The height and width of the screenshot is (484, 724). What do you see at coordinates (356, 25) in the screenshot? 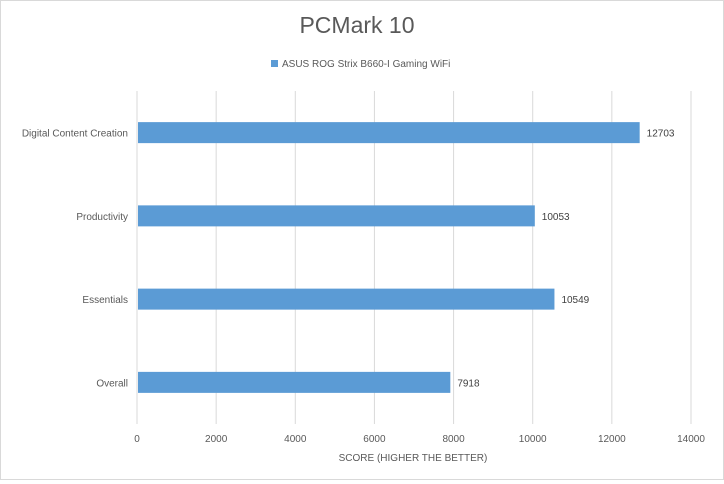
I see `chart-title: PCMark 10` at bounding box center [356, 25].